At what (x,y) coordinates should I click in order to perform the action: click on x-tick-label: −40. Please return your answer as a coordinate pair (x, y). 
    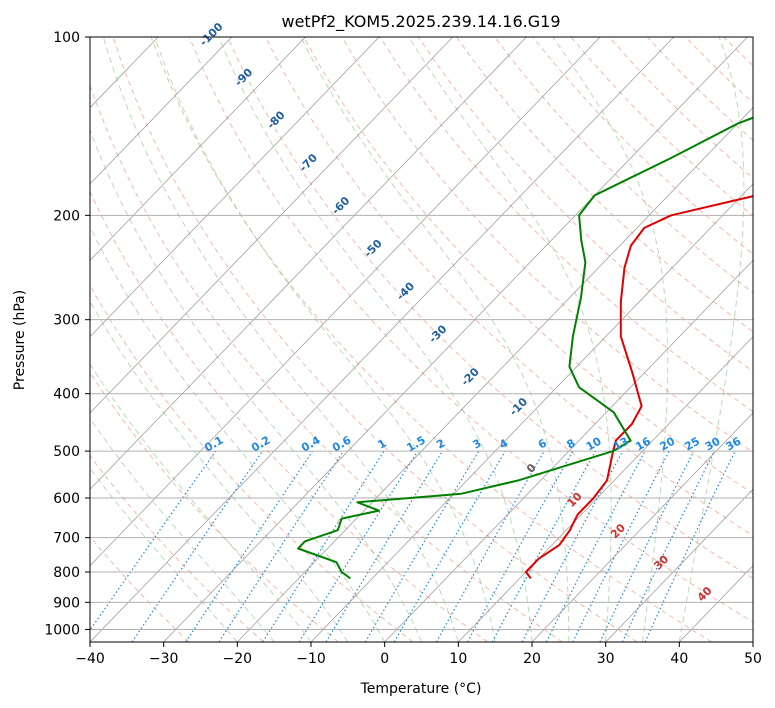
    Looking at the image, I should click on (90, 659).